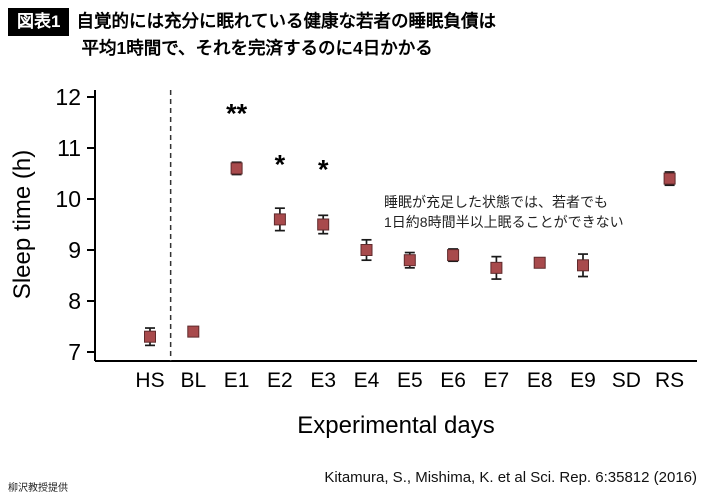 The width and height of the screenshot is (710, 498). Describe the element at coordinates (38, 488) in the screenshot. I see `credit-text: 柳沢教授提供` at that location.